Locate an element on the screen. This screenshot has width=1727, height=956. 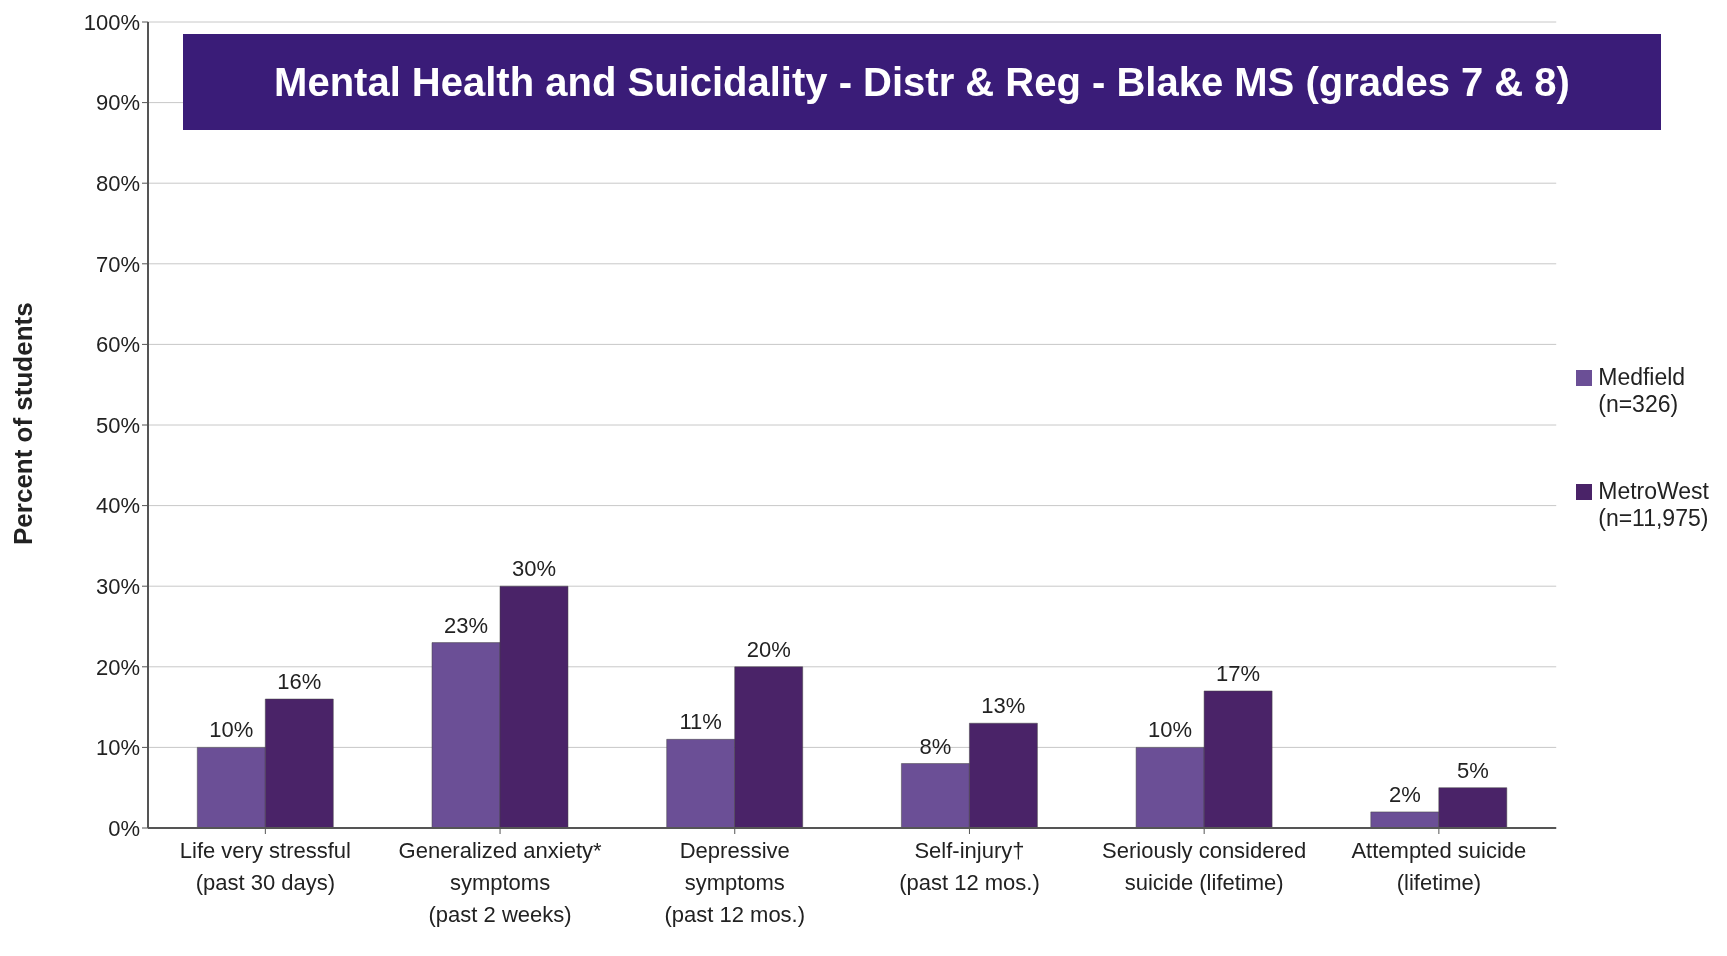
data-label: 20% is located at coordinates (768, 649).